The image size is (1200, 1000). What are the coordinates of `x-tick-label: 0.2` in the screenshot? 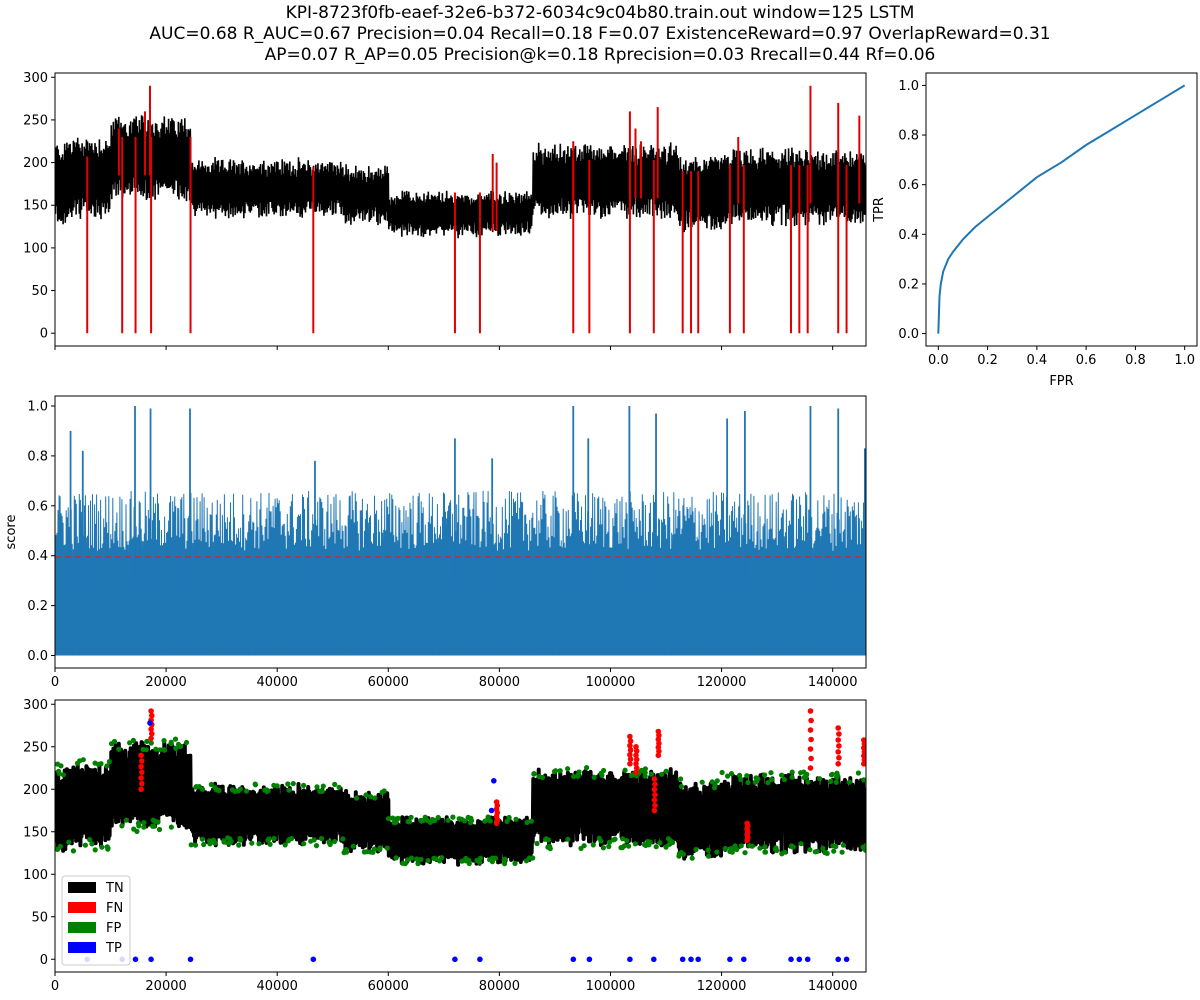 It's located at (987, 360).